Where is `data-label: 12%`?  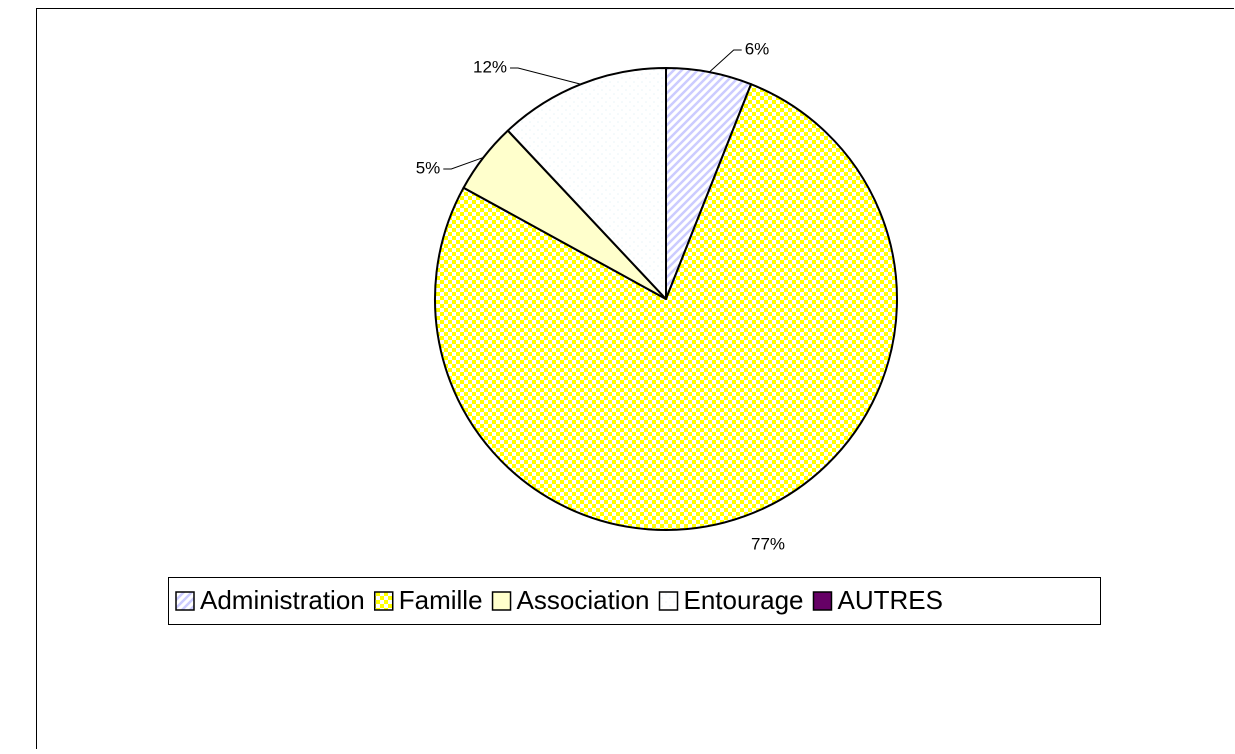
data-label: 12% is located at coordinates (490, 66).